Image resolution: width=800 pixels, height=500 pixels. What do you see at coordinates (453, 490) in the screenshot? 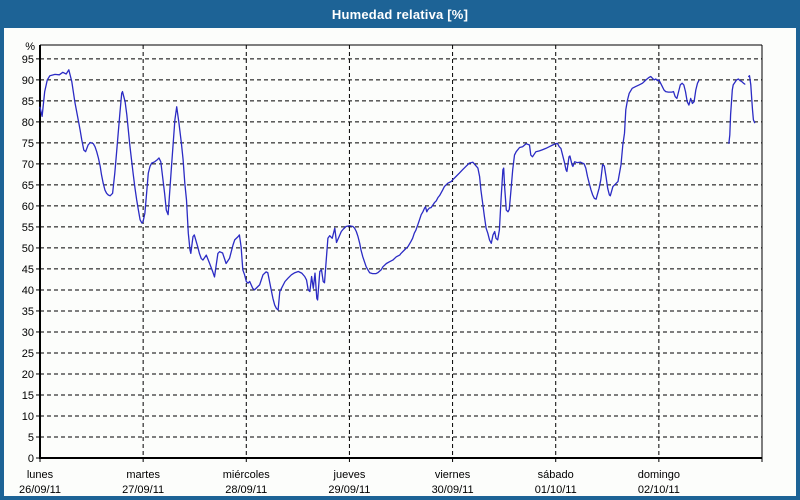
I see `x-axis-date-label: 30/09/11` at bounding box center [453, 490].